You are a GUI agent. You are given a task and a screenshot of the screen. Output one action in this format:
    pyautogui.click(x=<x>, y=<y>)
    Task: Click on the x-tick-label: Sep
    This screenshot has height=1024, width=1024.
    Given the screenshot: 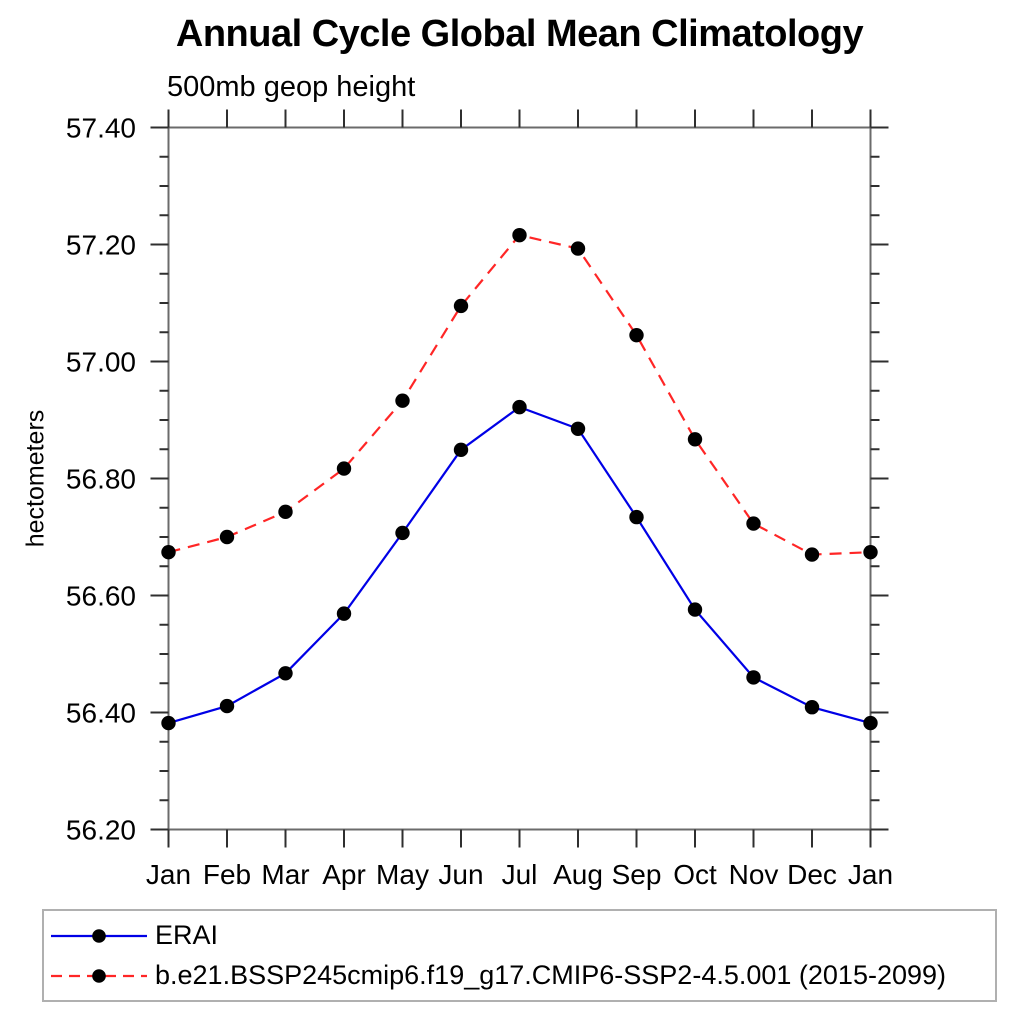 What is the action you would take?
    pyautogui.click(x=637, y=874)
    